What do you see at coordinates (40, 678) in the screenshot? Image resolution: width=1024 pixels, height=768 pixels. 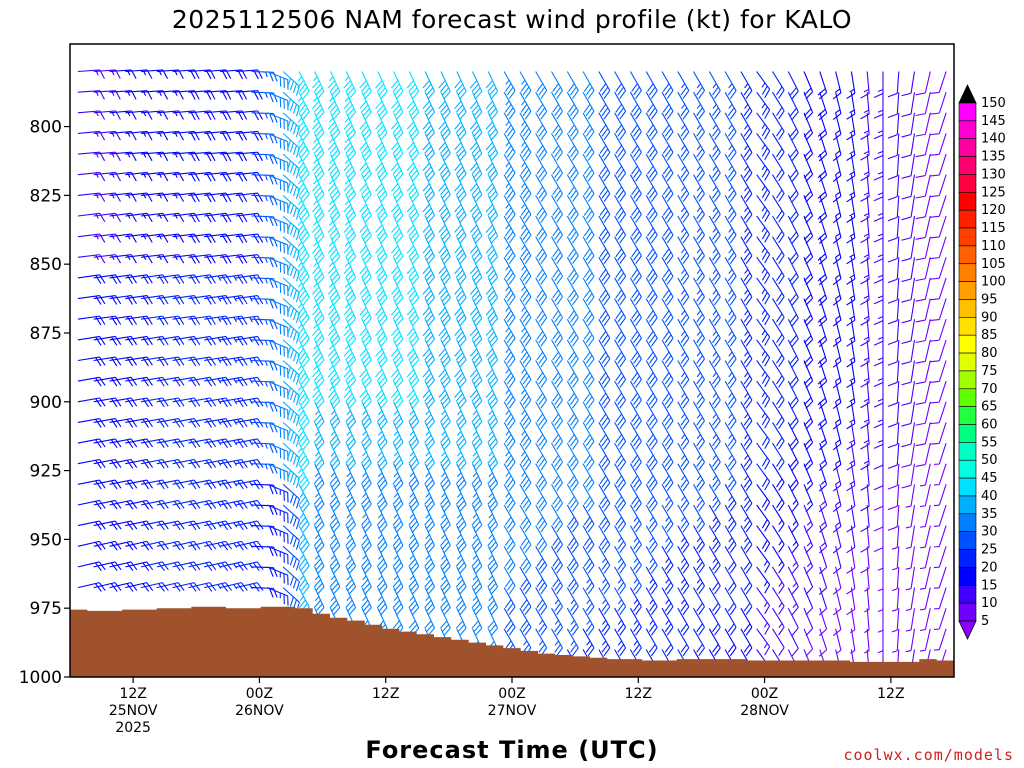 I see `y-tick-label: 1000` at bounding box center [40, 678].